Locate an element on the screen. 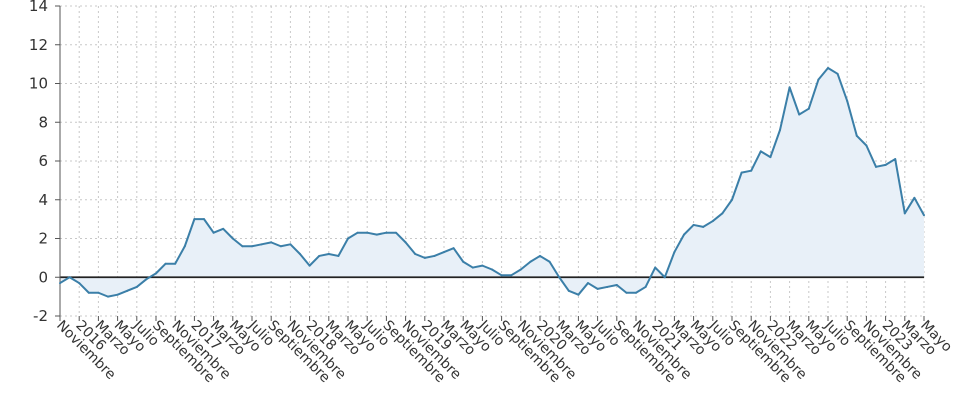  y-ticks: -2 0 2 4 6 8 10 12 14 is located at coordinates (44, 162).